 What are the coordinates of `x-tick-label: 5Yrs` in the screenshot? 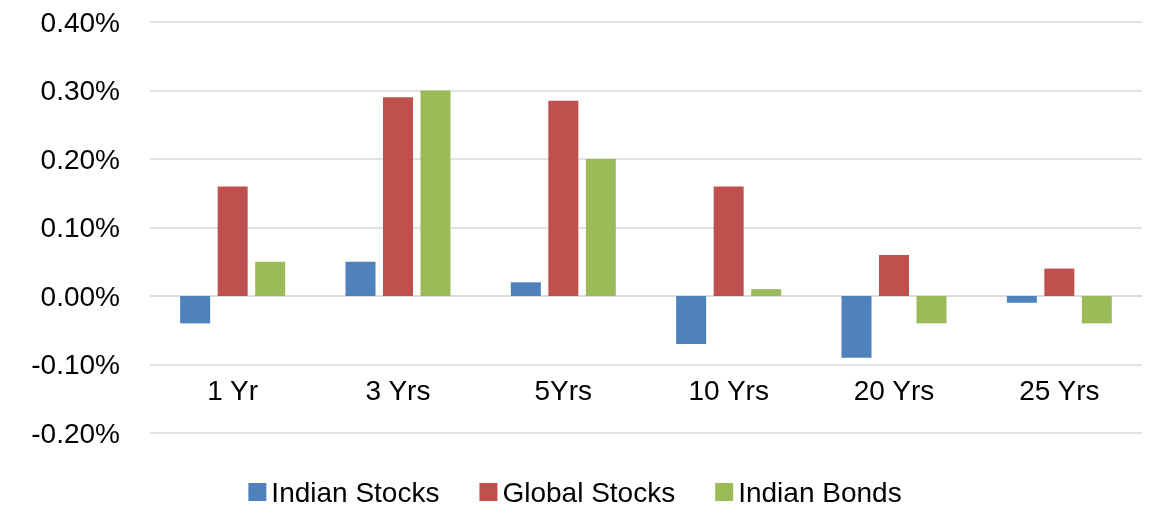 It's located at (563, 390).